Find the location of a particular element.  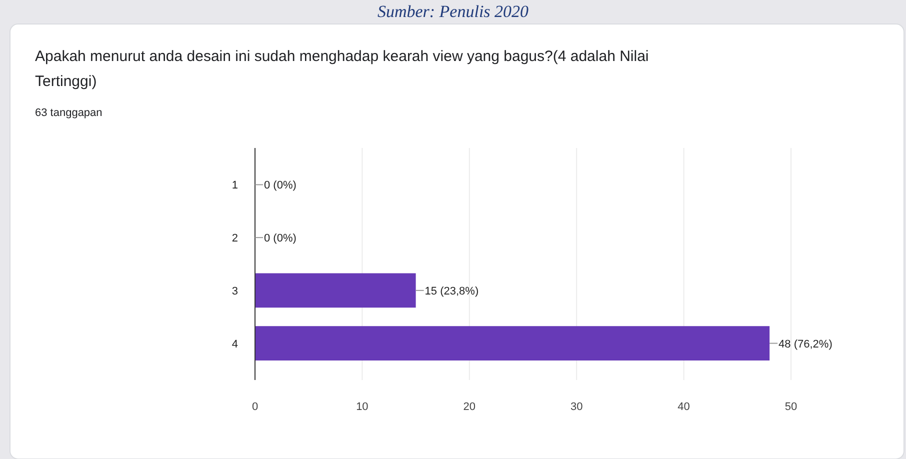

y-tick-label: 1 is located at coordinates (235, 186).